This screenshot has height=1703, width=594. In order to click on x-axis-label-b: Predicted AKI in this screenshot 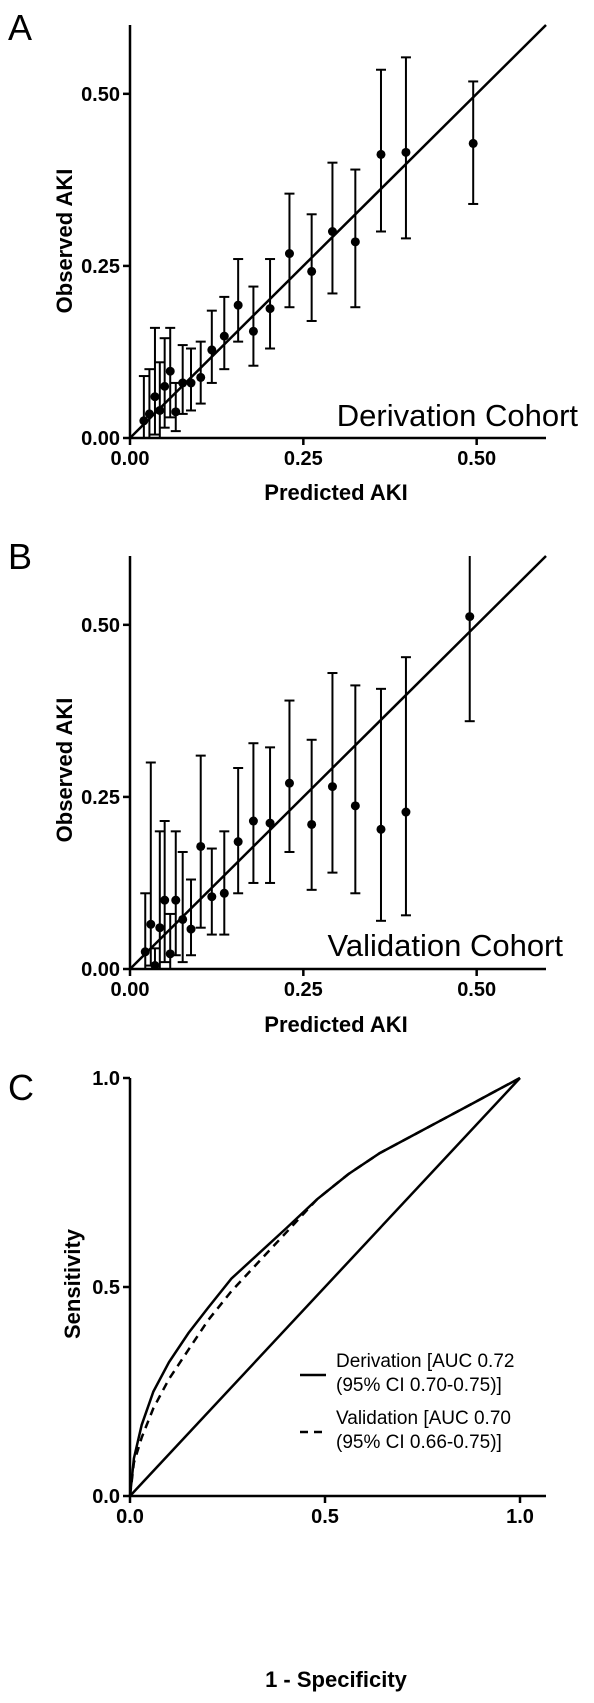, I will do `click(335, 1024)`.